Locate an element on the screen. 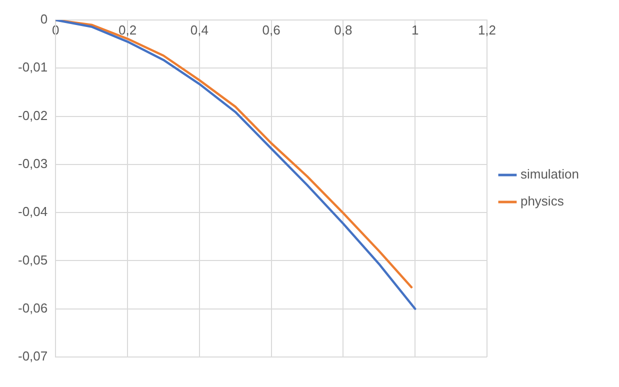 This screenshot has width=619, height=387. y-tick-label: -0,06 is located at coordinates (33, 308).